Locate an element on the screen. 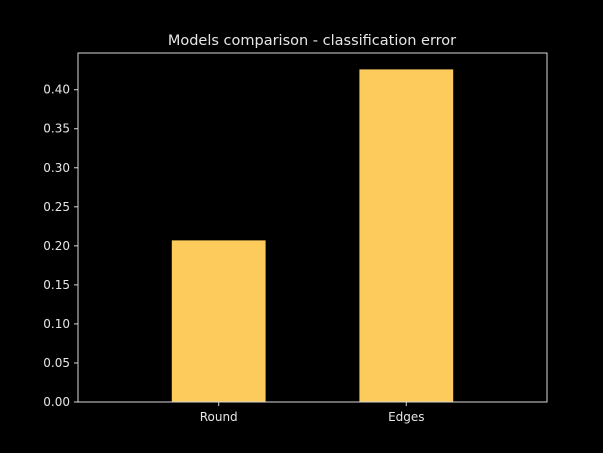 The image size is (603, 453). y-tick-label: 0.25 is located at coordinates (56, 207).